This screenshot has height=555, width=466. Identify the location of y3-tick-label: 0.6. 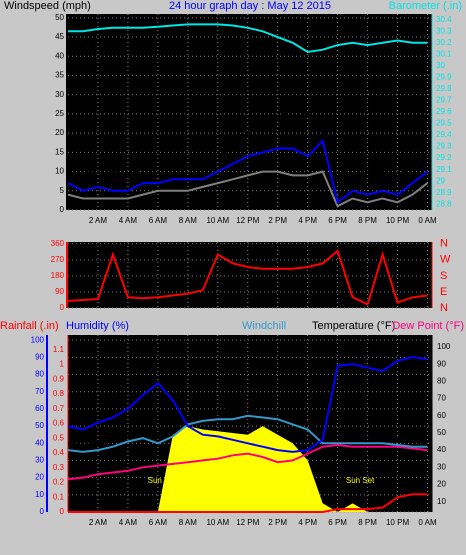
(59, 423).